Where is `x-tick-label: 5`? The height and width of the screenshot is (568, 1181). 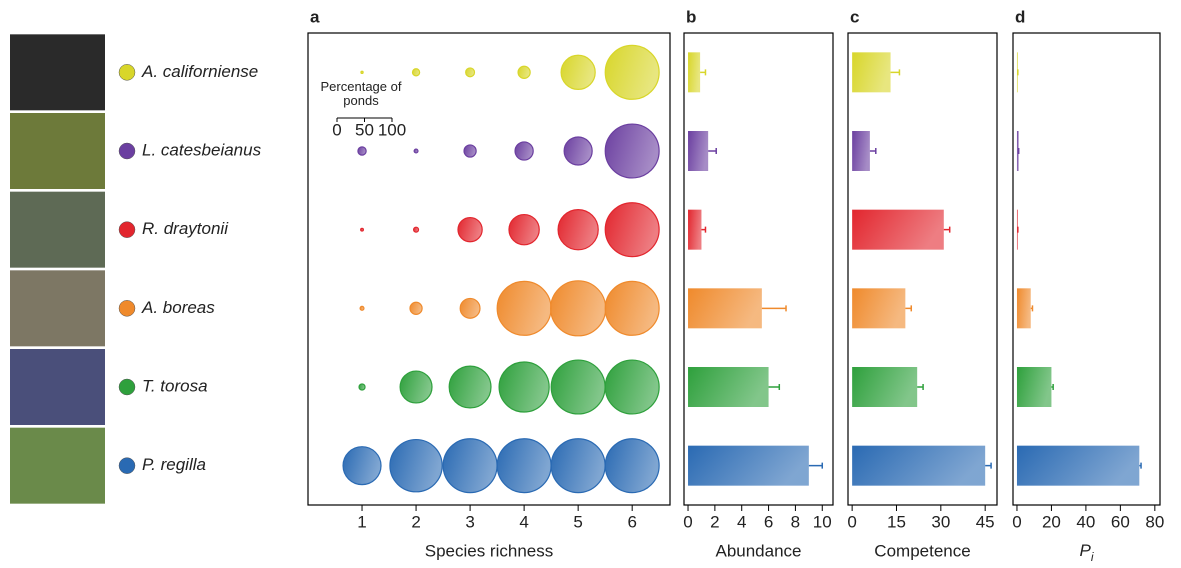
x-tick-label: 5 is located at coordinates (577, 521).